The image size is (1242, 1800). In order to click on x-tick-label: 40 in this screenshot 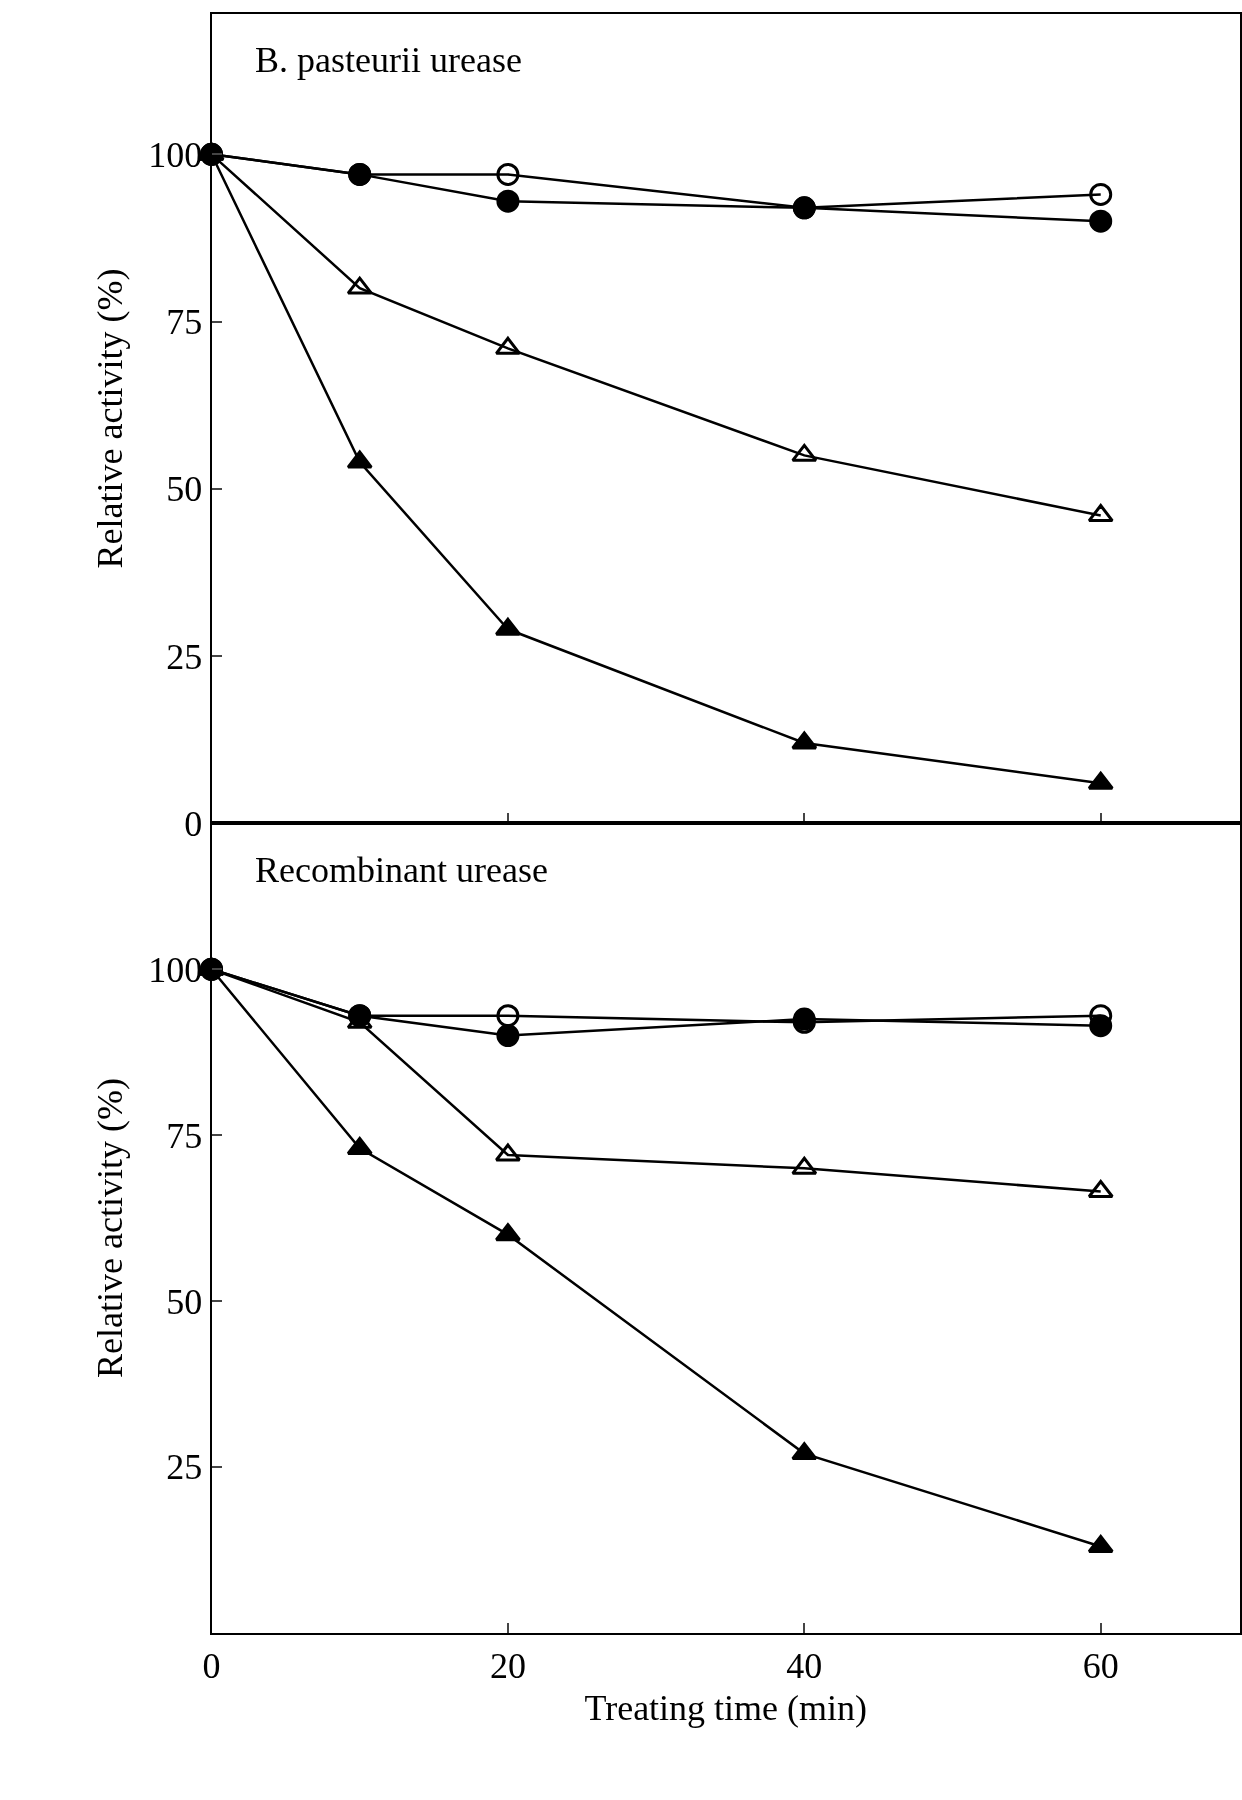, I will do `click(804, 1665)`.